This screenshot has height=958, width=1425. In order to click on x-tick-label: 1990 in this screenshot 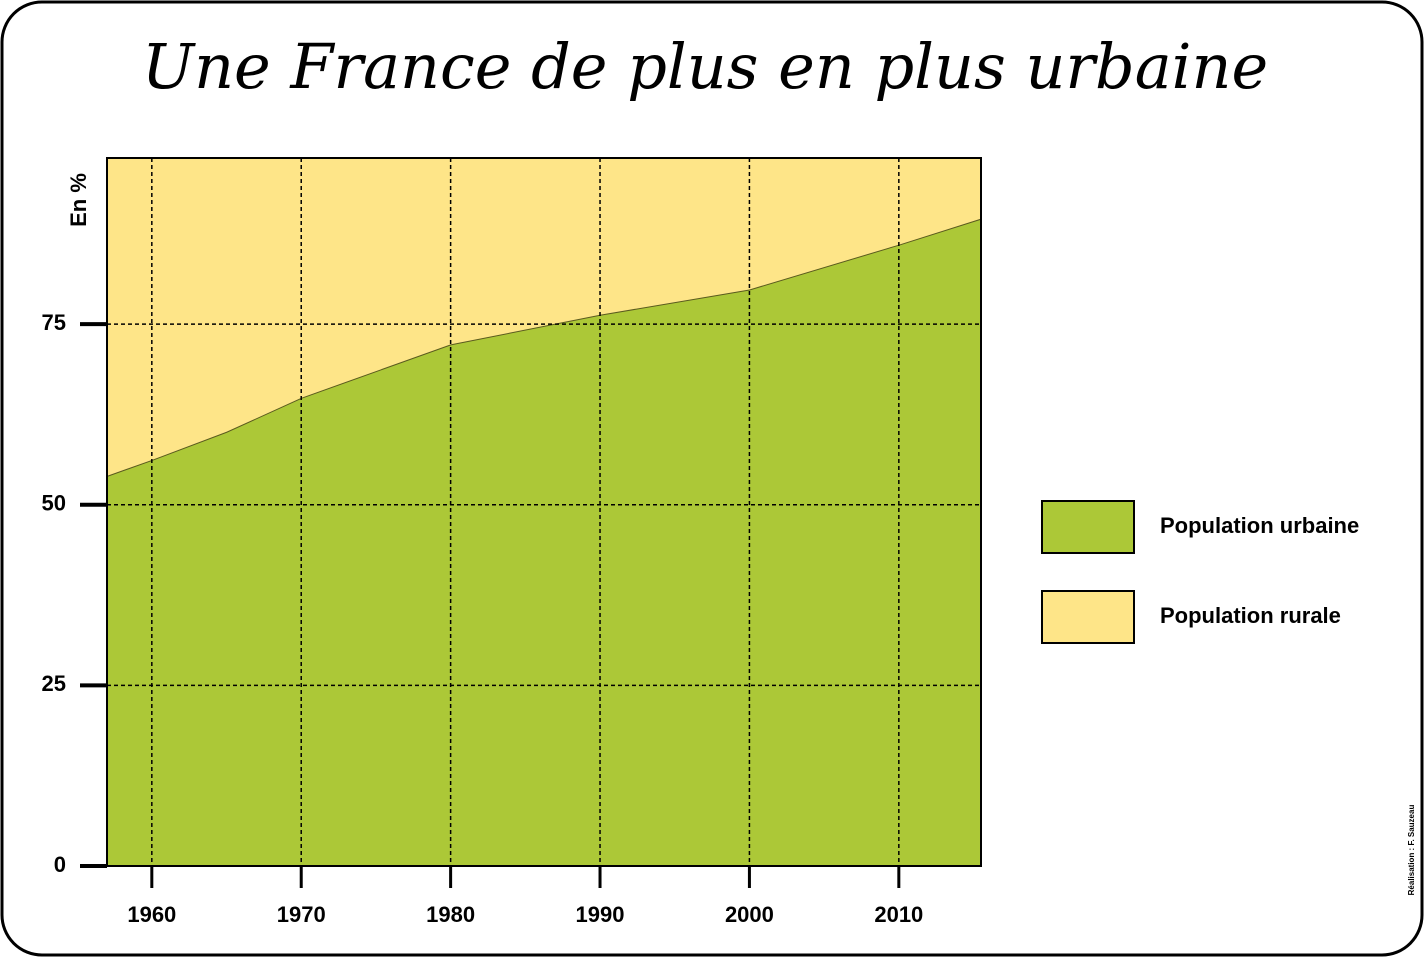, I will do `click(600, 914)`.